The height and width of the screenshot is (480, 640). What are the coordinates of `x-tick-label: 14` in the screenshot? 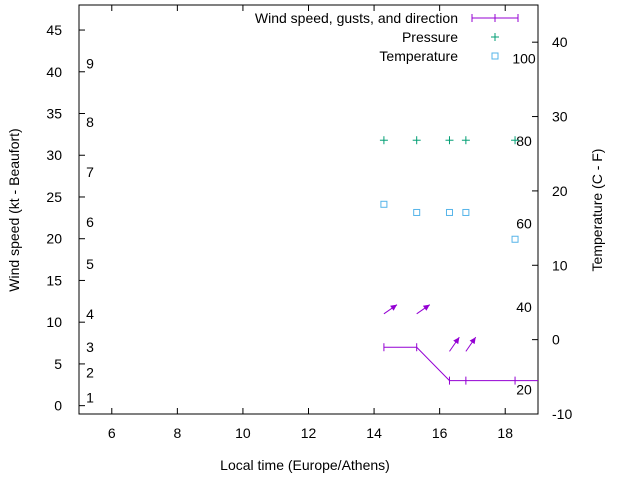 It's located at (374, 433).